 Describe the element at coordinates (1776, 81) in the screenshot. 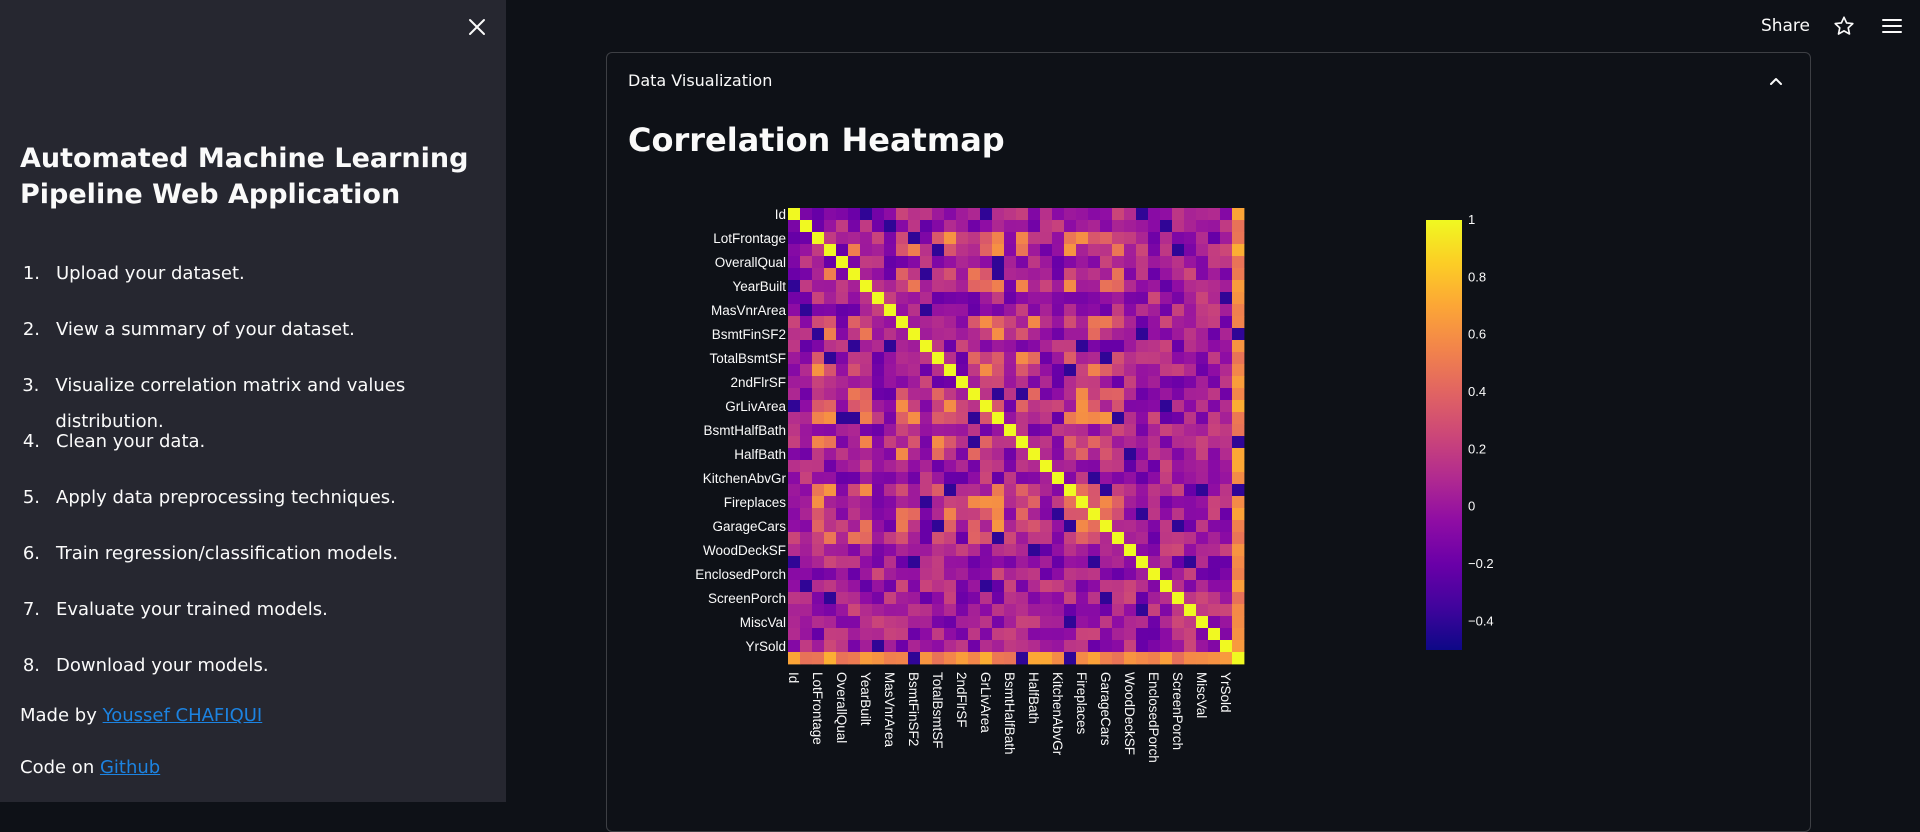

I see `collapse-expander-button` at that location.